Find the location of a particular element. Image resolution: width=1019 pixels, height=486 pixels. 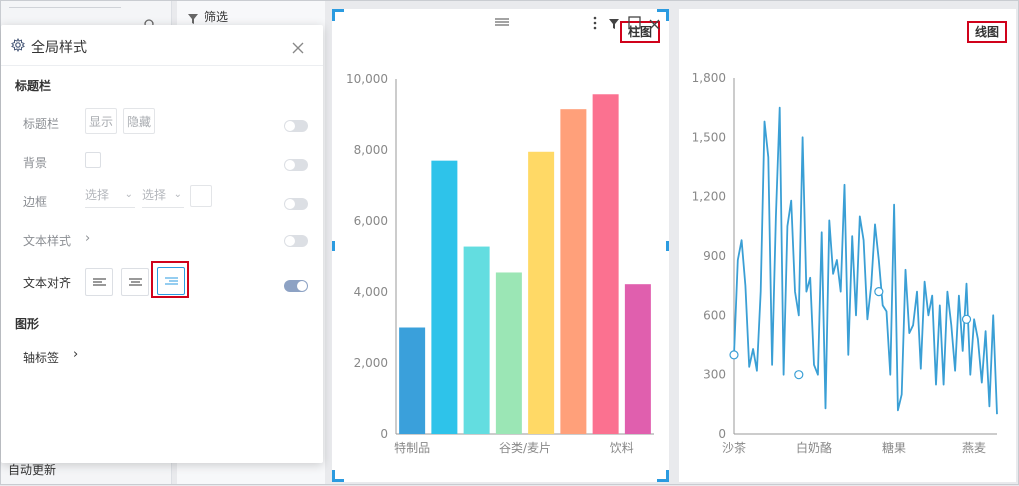

x-tick-label: 白奶酪 is located at coordinates (814, 447).